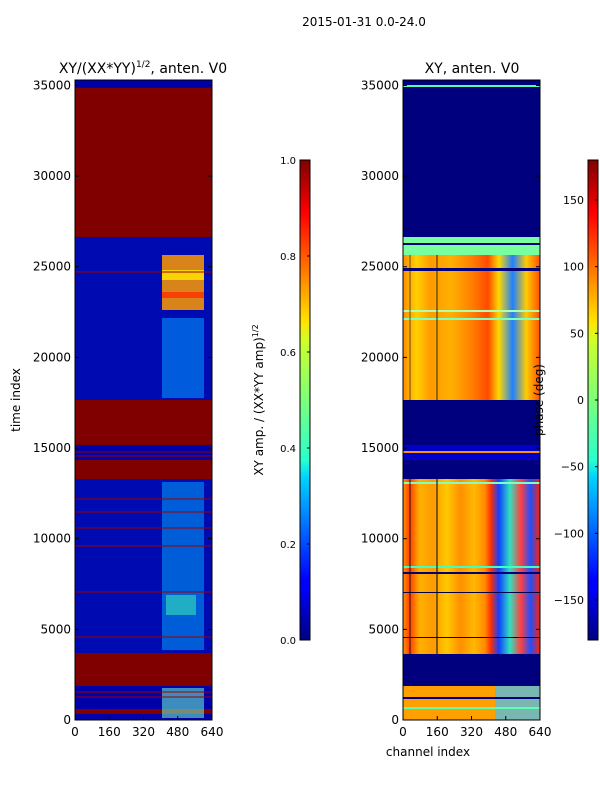 This screenshot has height=800, width=600. What do you see at coordinates (288, 353) in the screenshot?
I see `amp-colorbar-tick-label: 0.6` at bounding box center [288, 353].